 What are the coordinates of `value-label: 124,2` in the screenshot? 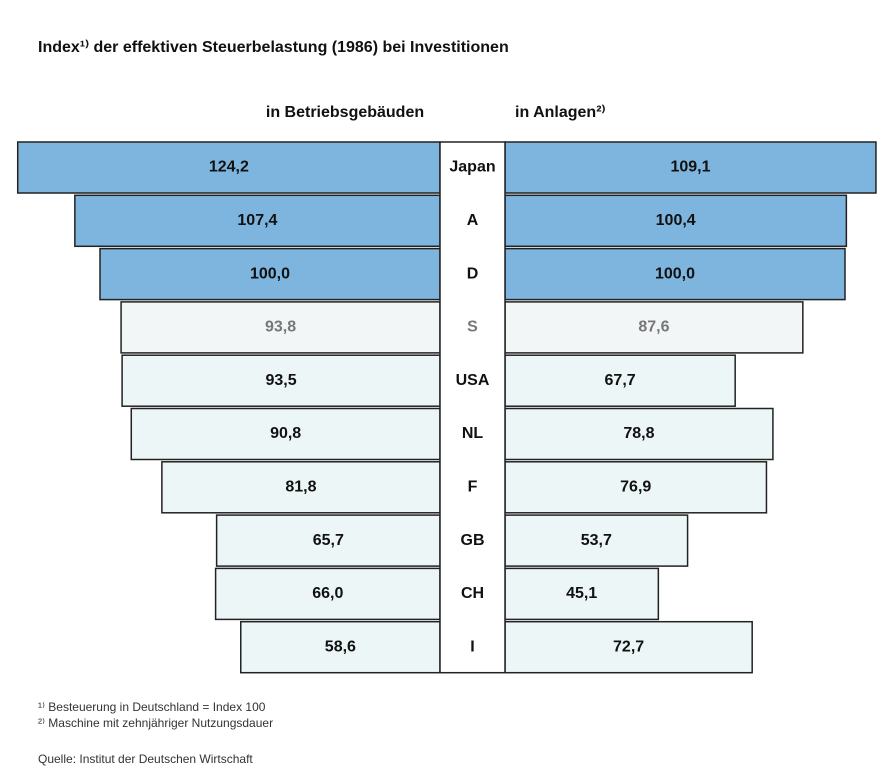 It's located at (229, 167).